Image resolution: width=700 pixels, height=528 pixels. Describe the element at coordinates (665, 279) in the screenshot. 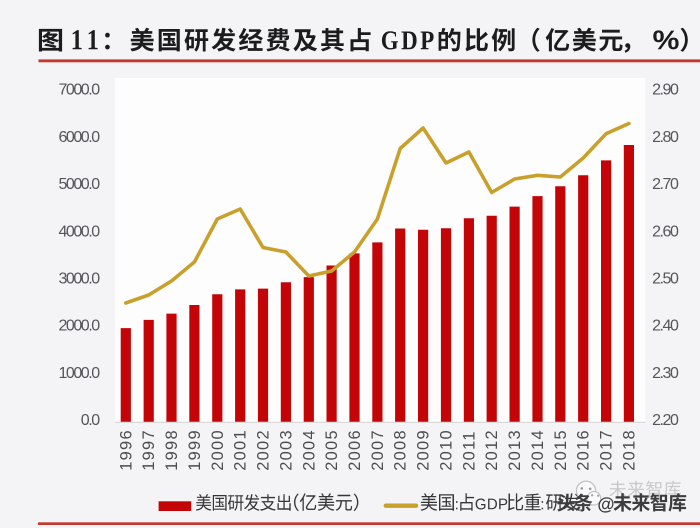

I see `svg-text: 2.50` at that location.